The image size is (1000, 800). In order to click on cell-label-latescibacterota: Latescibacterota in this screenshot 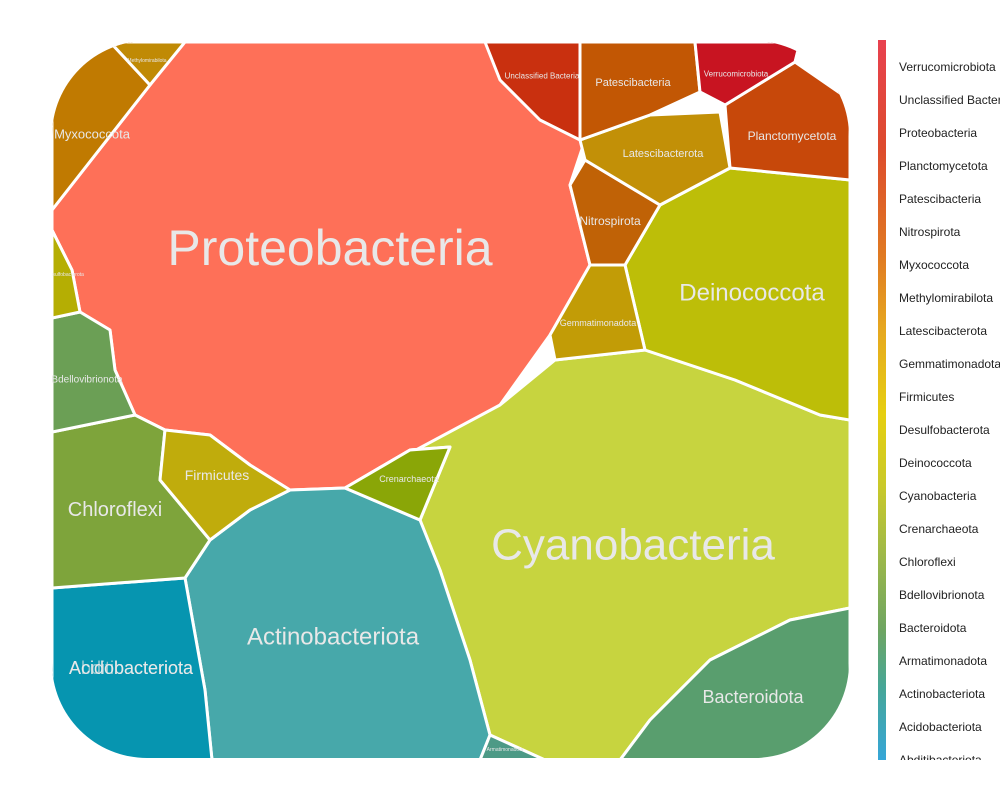, I will do `click(664, 154)`.